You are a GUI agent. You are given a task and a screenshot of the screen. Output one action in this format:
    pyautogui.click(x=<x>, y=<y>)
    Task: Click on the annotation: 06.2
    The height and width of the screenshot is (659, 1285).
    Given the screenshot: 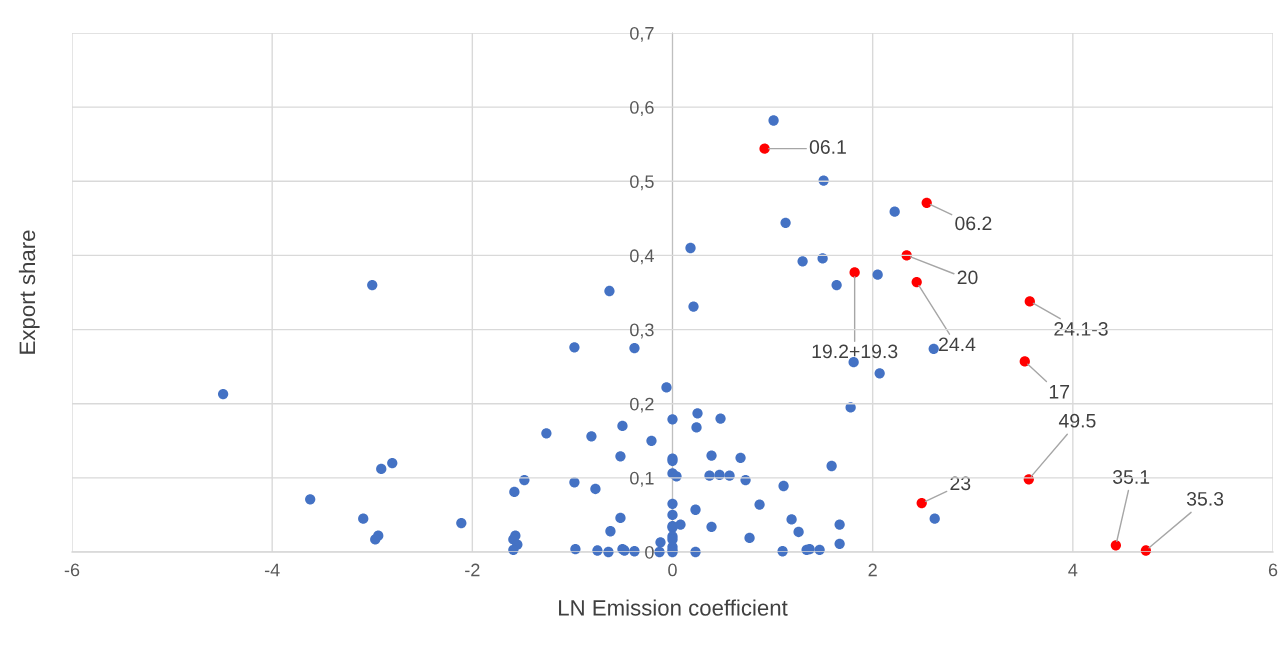 What is the action you would take?
    pyautogui.click(x=973, y=223)
    